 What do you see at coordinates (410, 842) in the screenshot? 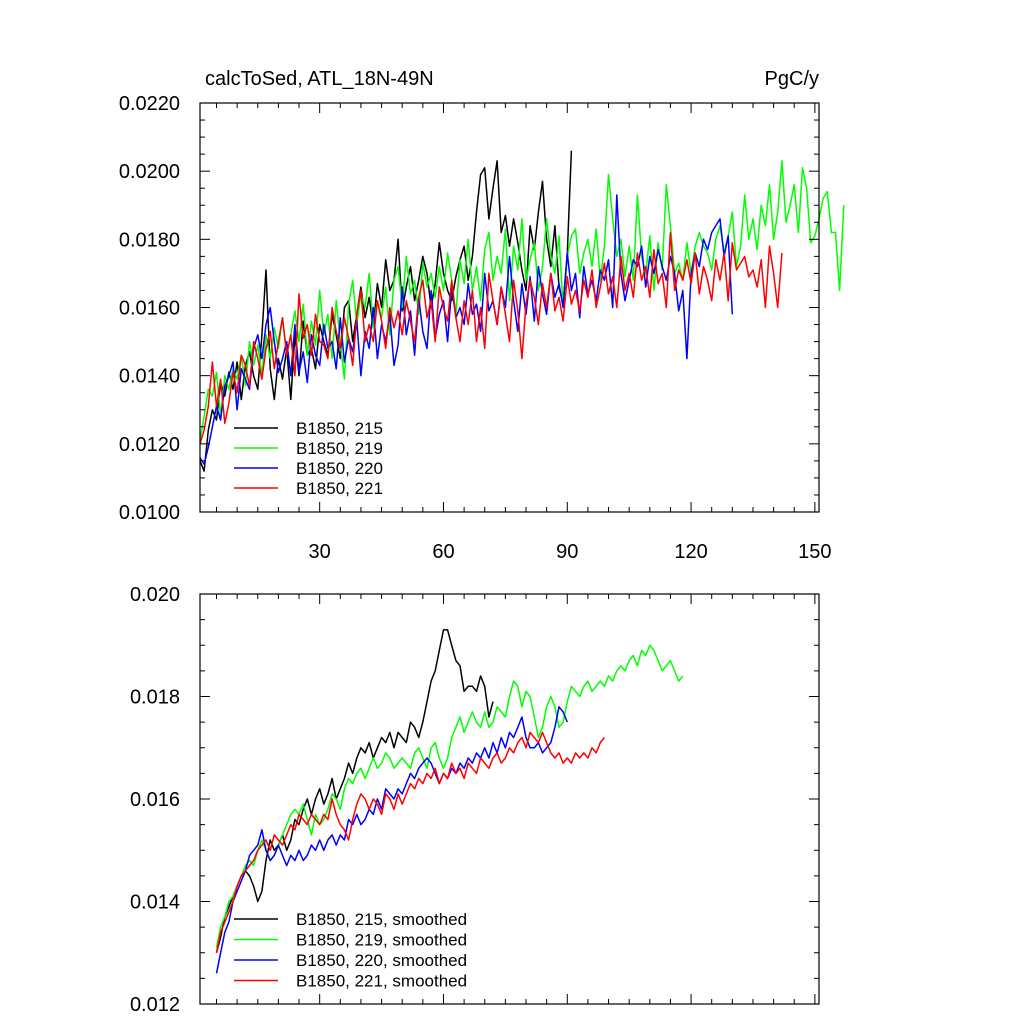
I see `series-line-b1850-221-smoothed` at bounding box center [410, 842].